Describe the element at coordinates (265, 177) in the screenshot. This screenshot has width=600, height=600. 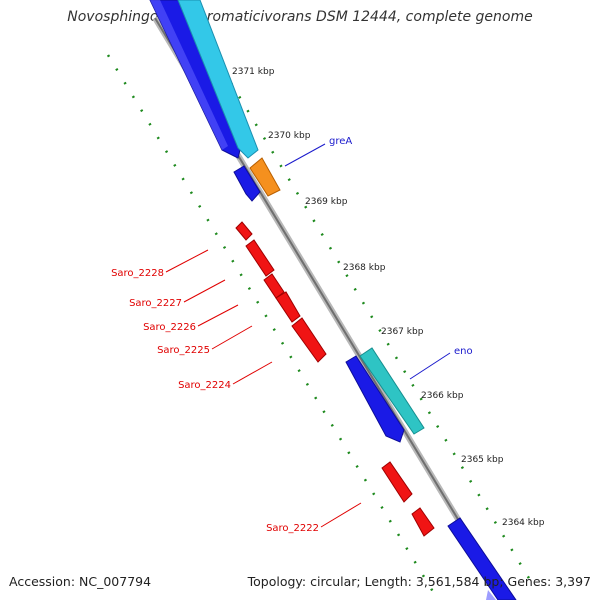
I see `gene-orange-grea` at that location.